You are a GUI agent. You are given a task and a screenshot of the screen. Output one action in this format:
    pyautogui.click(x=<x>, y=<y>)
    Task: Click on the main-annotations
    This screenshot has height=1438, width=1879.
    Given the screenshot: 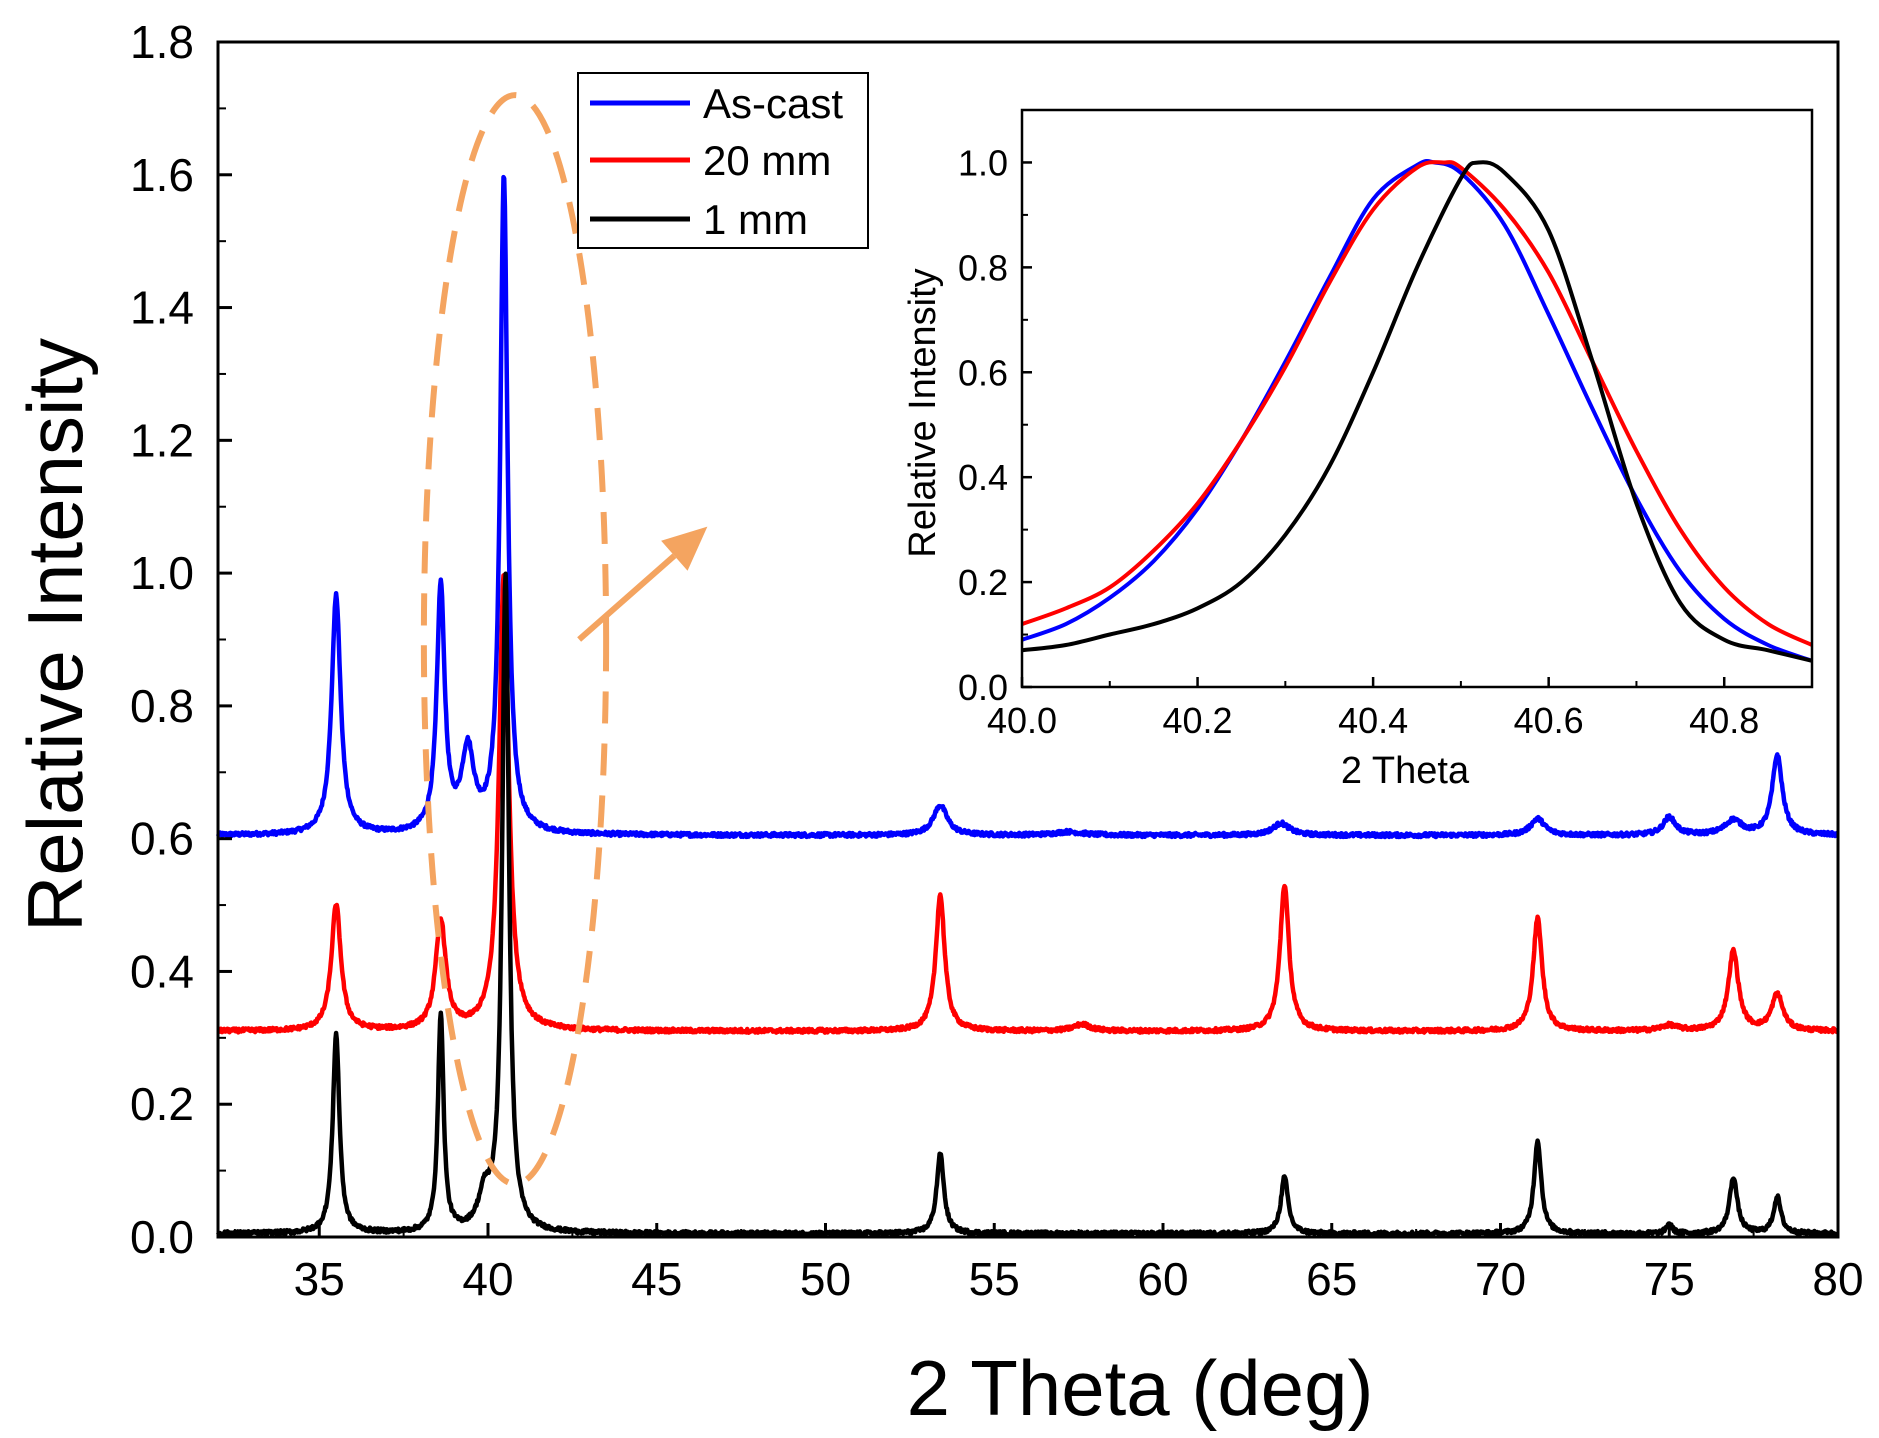 What is the action you would take?
    pyautogui.click(x=564, y=639)
    